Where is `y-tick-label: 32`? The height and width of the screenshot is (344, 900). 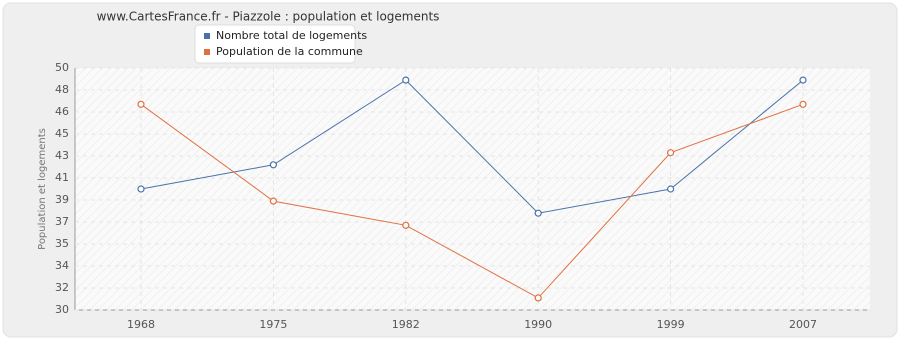 y-tick-label: 32 is located at coordinates (62, 287).